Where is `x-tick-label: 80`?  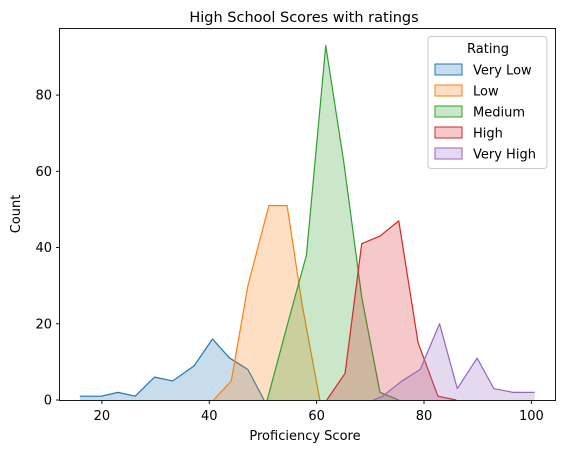 x-tick-label: 80 is located at coordinates (424, 416).